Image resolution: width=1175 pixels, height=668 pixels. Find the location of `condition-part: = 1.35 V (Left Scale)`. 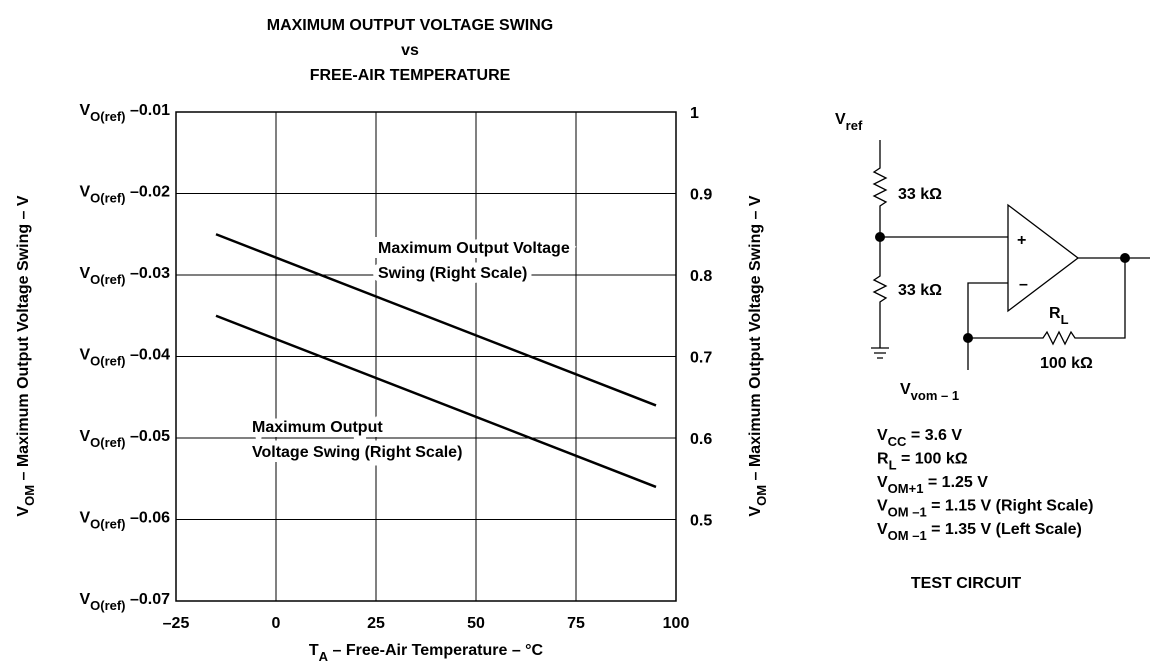

condition-part: = 1.35 V (Left Scale) is located at coordinates (1004, 529).